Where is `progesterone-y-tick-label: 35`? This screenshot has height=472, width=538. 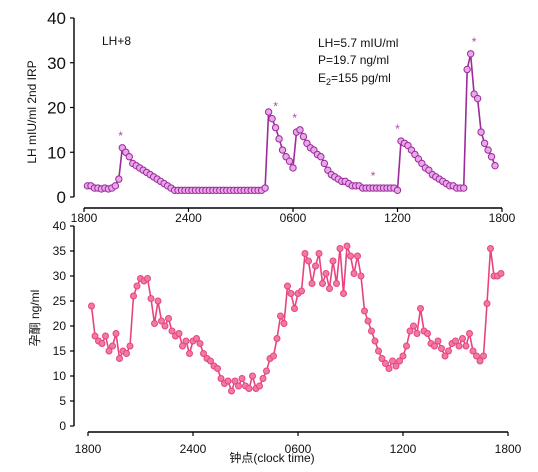 progesterone-y-tick-label: 35 is located at coordinates (60, 251).